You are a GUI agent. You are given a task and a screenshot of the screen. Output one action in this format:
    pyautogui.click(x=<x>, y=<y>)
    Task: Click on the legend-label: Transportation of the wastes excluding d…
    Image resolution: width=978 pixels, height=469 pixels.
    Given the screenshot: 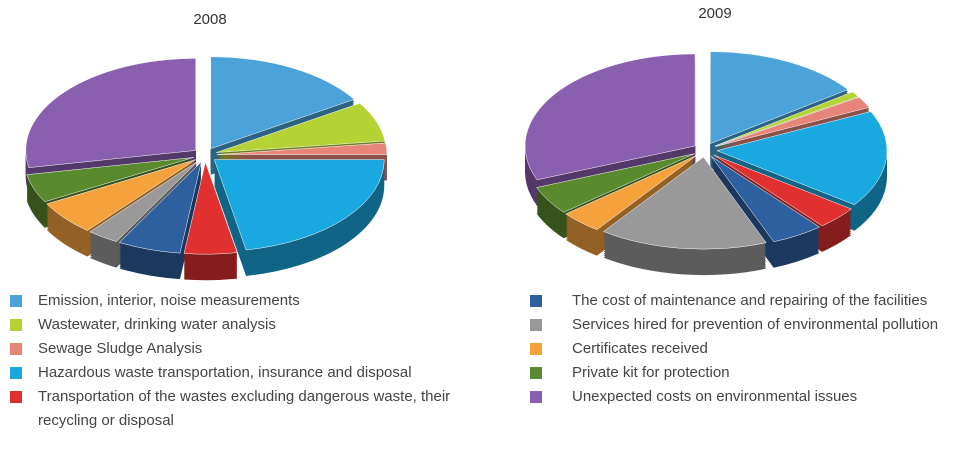 What is the action you would take?
    pyautogui.click(x=244, y=408)
    